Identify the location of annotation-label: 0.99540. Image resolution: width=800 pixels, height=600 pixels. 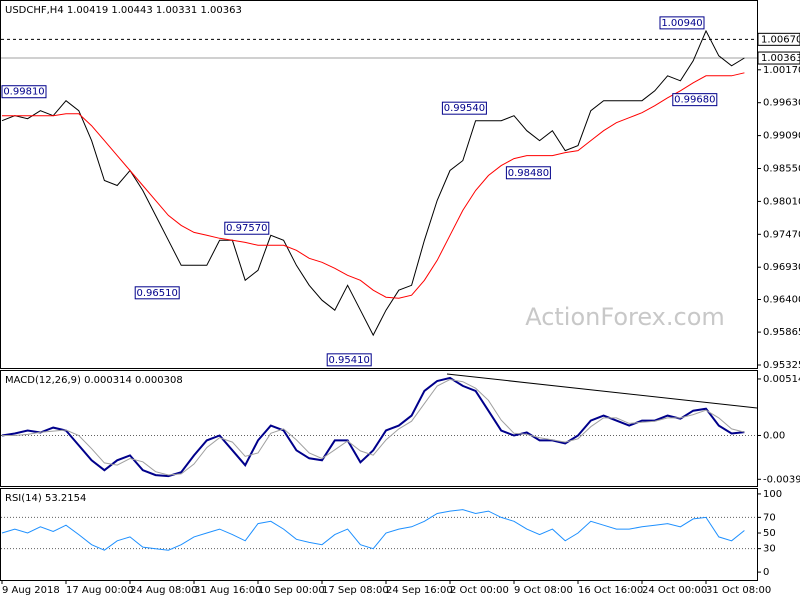
(464, 108).